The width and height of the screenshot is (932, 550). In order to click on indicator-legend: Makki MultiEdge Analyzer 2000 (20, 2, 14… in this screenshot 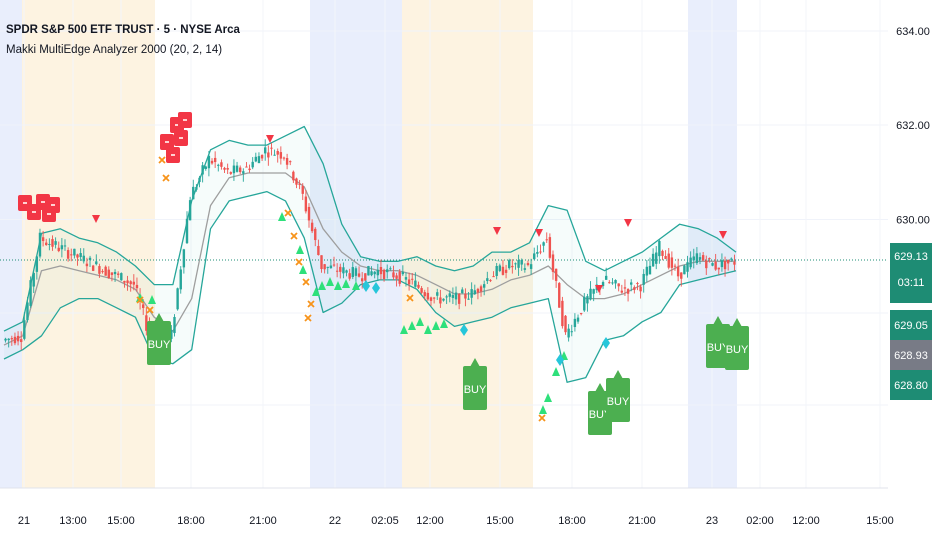, I will do `click(114, 50)`.